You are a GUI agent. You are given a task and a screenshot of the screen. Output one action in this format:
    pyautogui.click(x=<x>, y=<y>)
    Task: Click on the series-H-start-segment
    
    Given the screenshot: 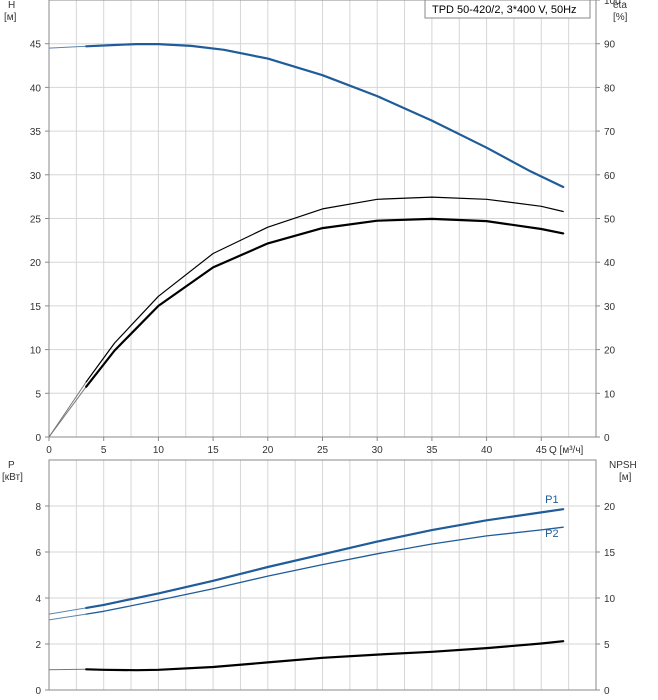 What is the action you would take?
    pyautogui.click(x=67, y=47)
    